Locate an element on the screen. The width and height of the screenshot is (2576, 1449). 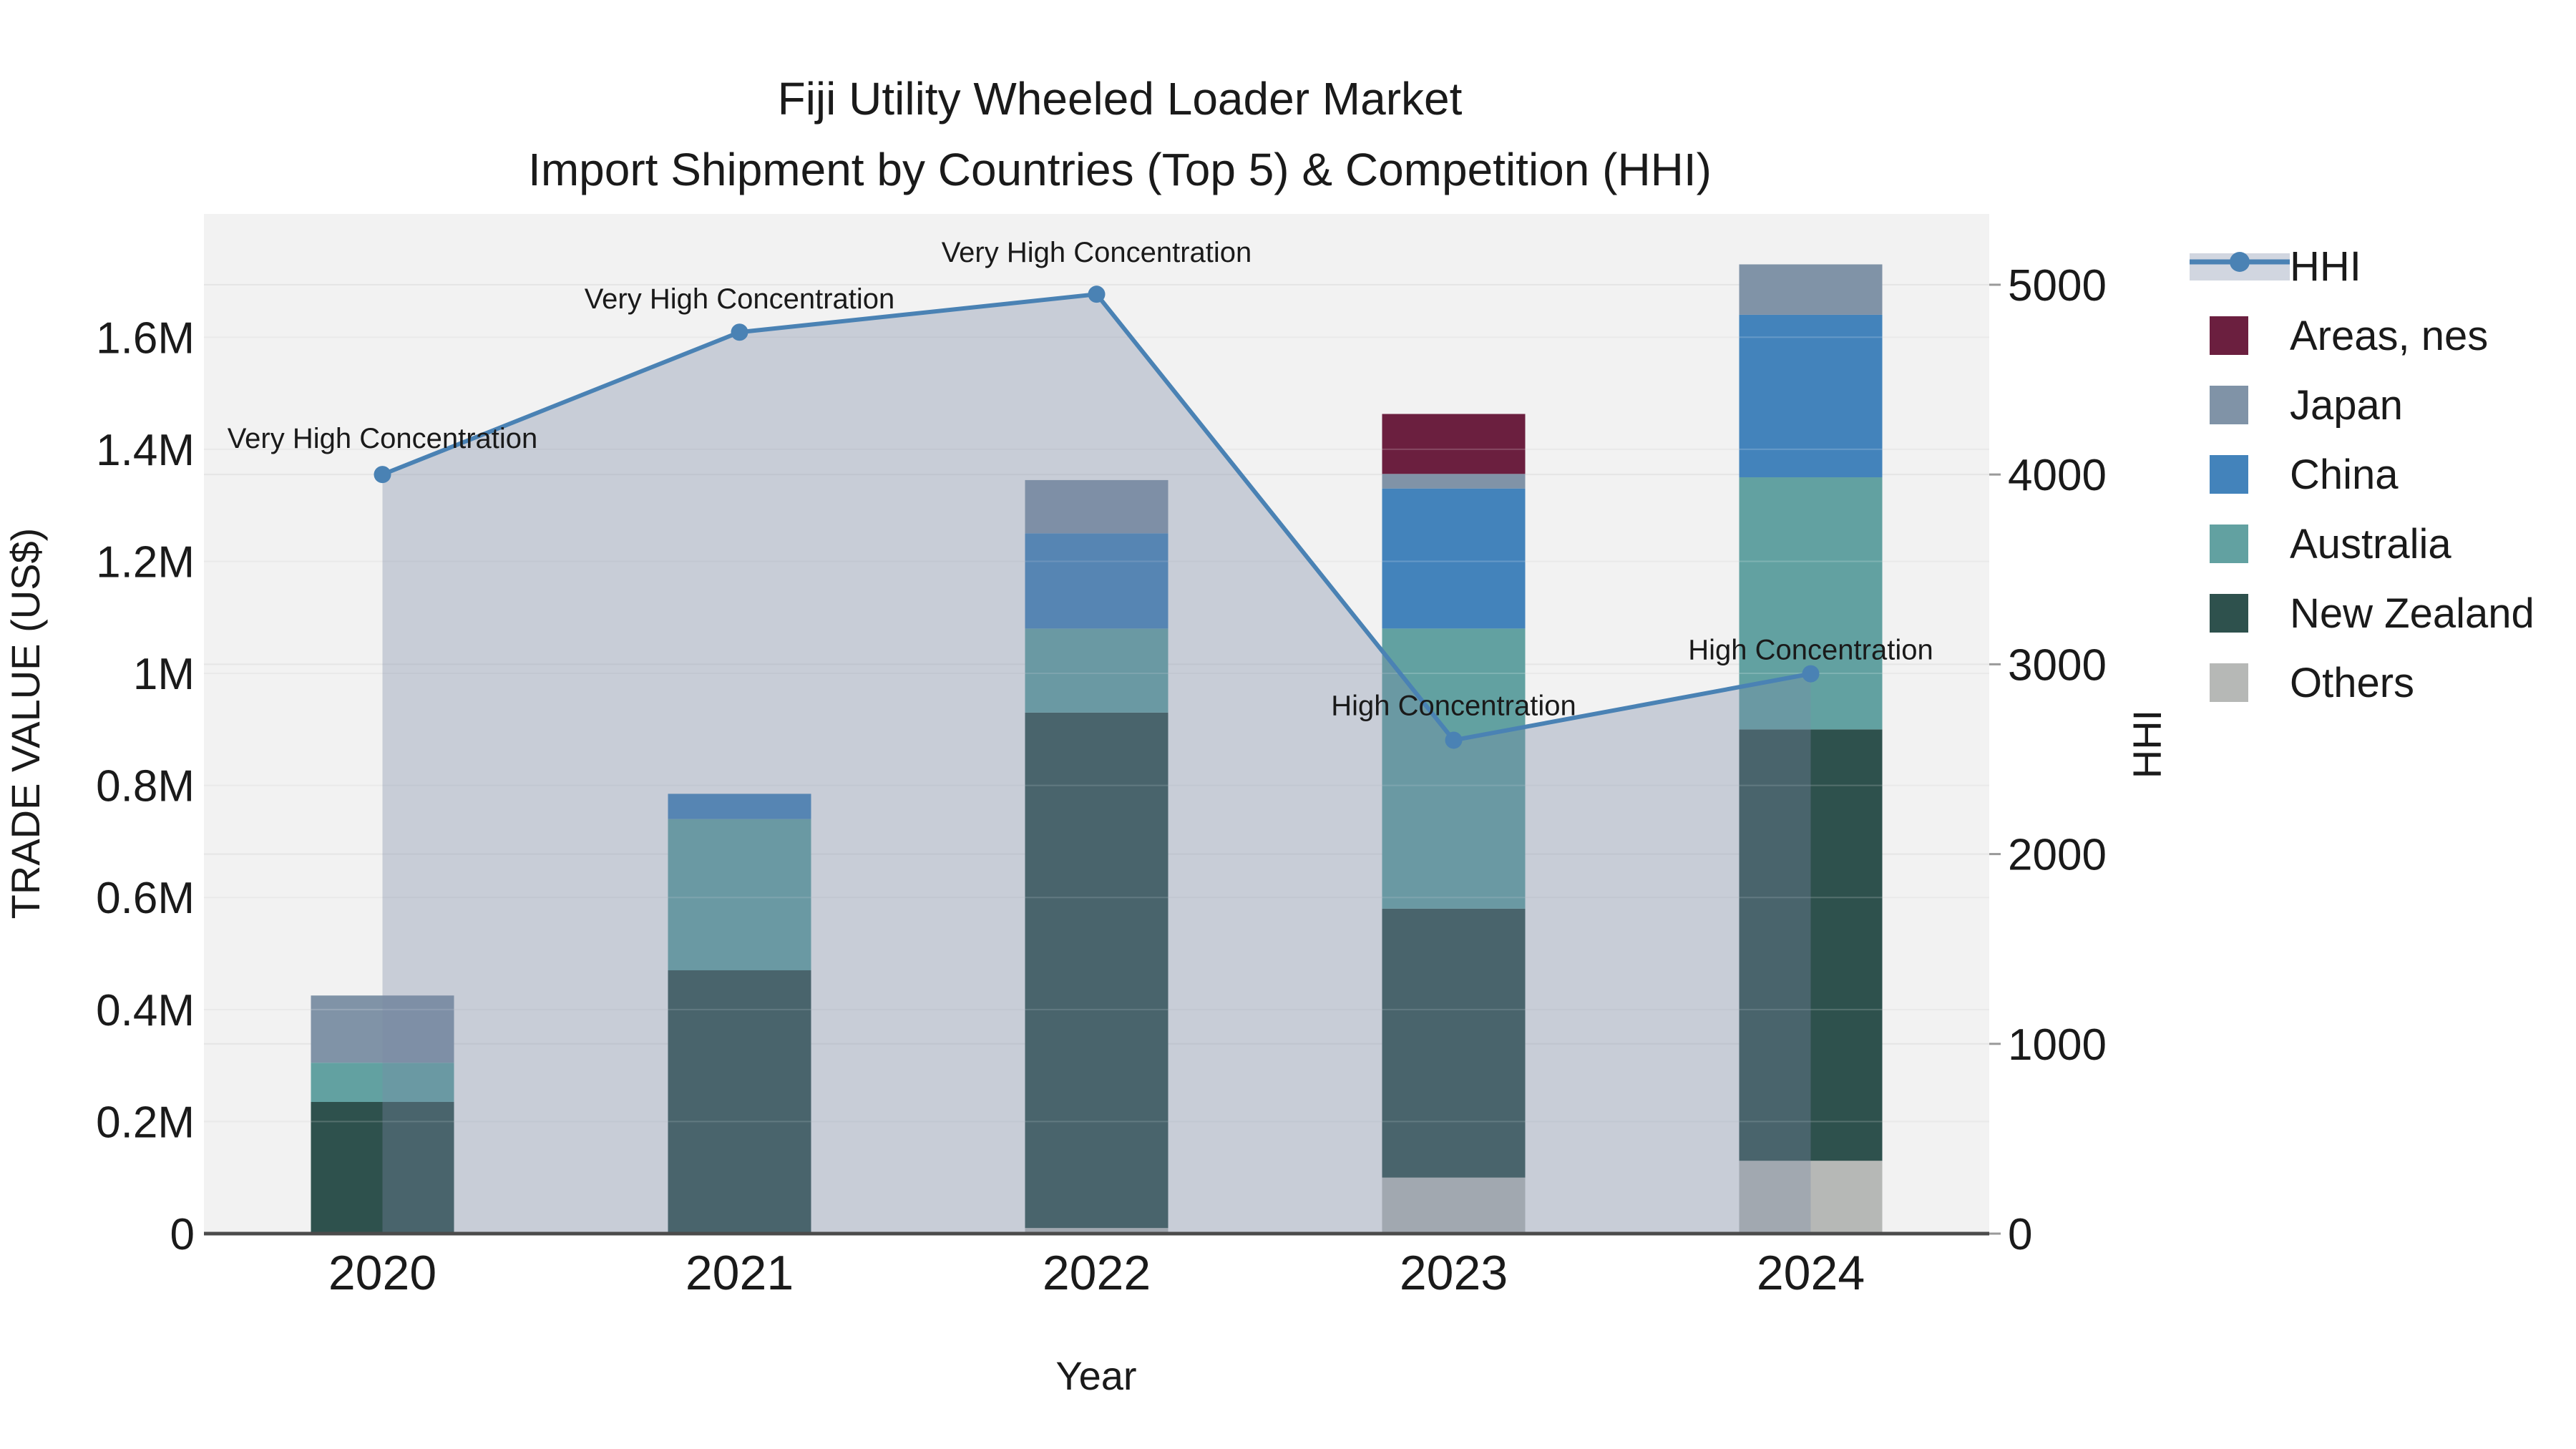
bar-segment-new-zealand-2020 is located at coordinates (382, 1168).